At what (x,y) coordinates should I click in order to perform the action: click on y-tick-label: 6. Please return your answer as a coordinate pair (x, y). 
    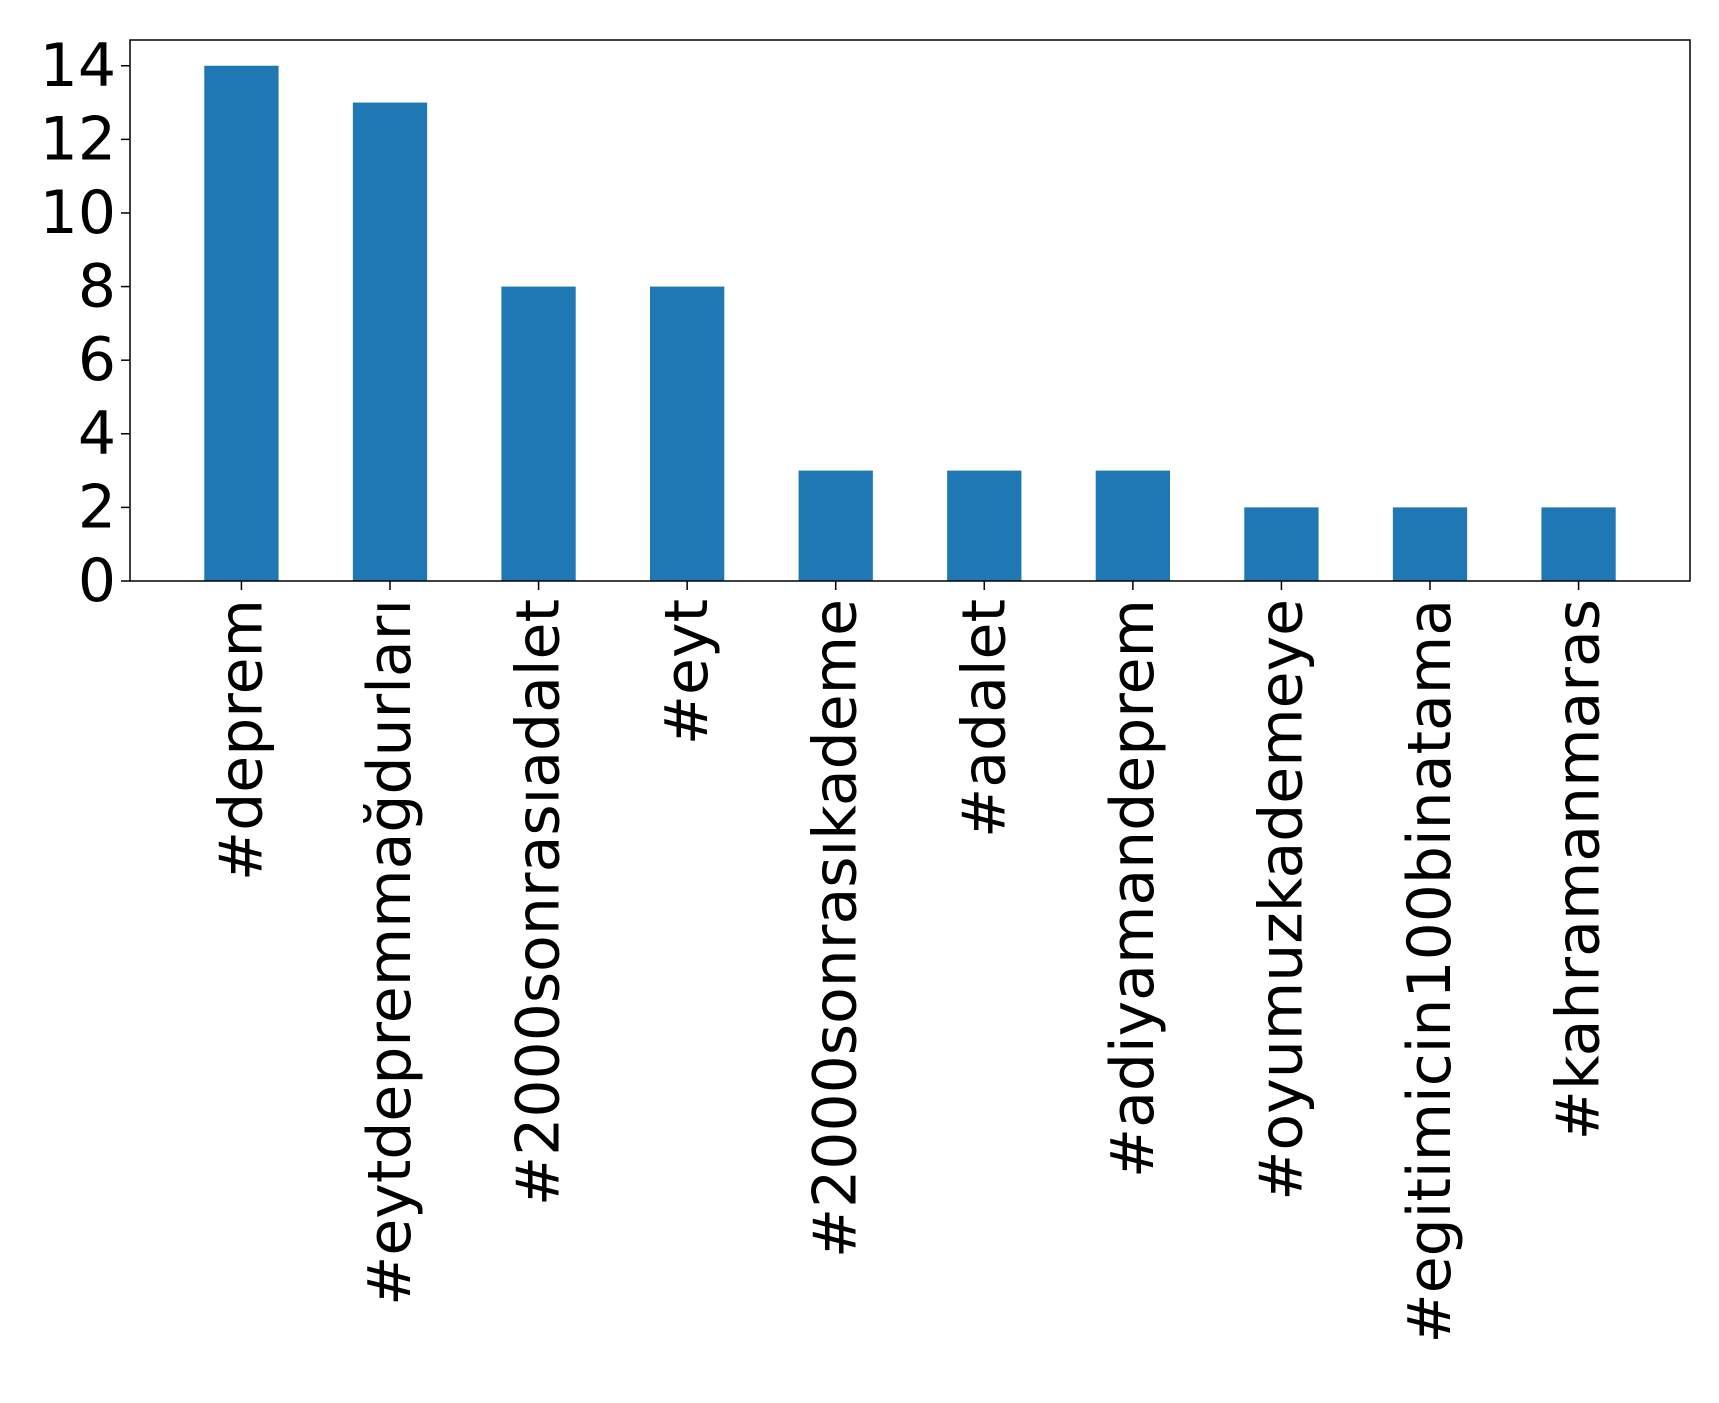
    Looking at the image, I should click on (97, 360).